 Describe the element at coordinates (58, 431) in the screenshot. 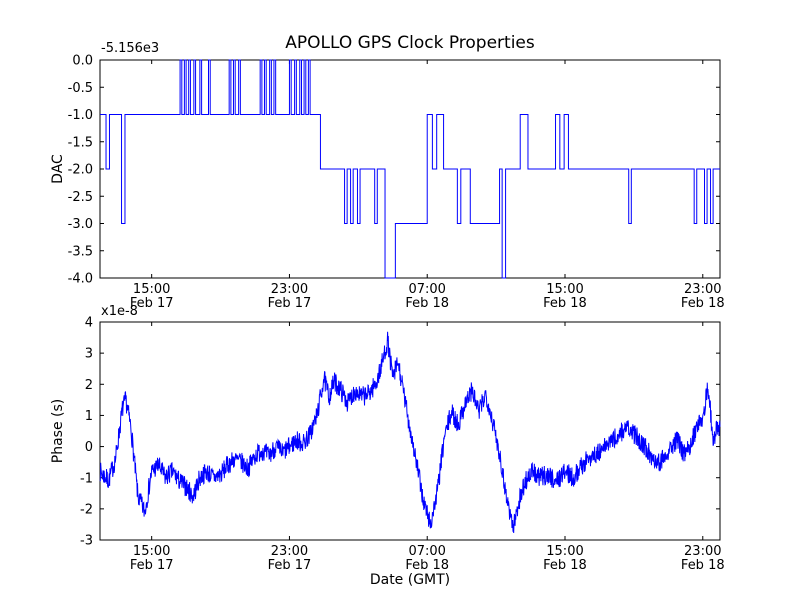

I see `phase-axis-ylabel: Phase (s)` at that location.